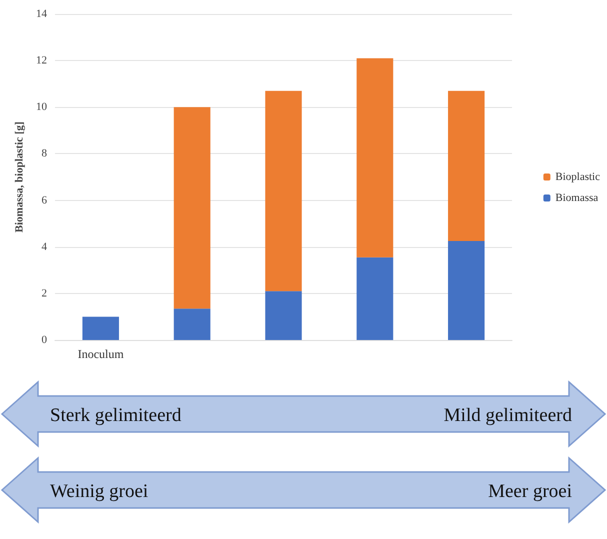 The image size is (607, 539). Describe the element at coordinates (530, 491) in the screenshot. I see `text: Meer groei` at that location.